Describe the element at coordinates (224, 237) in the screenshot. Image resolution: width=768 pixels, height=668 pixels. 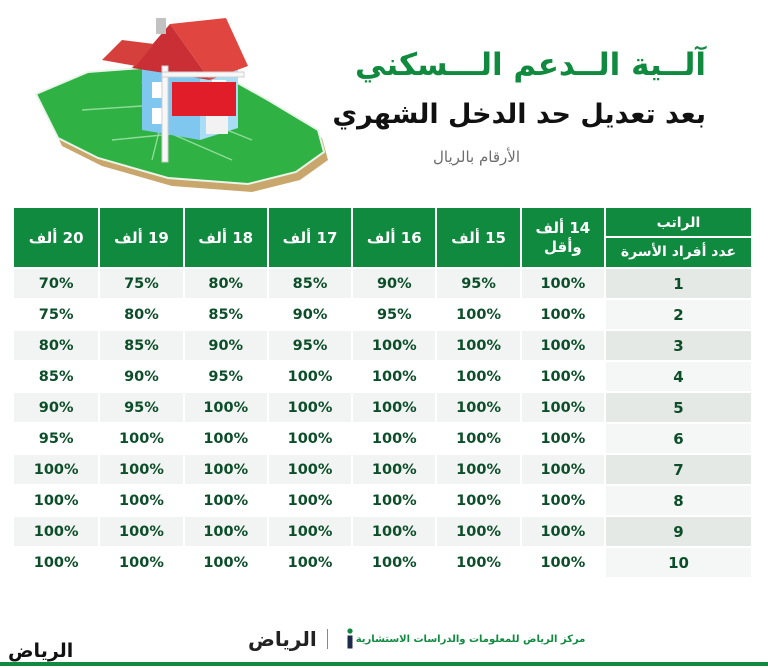
I see `column-header: 18 ألف` at that location.